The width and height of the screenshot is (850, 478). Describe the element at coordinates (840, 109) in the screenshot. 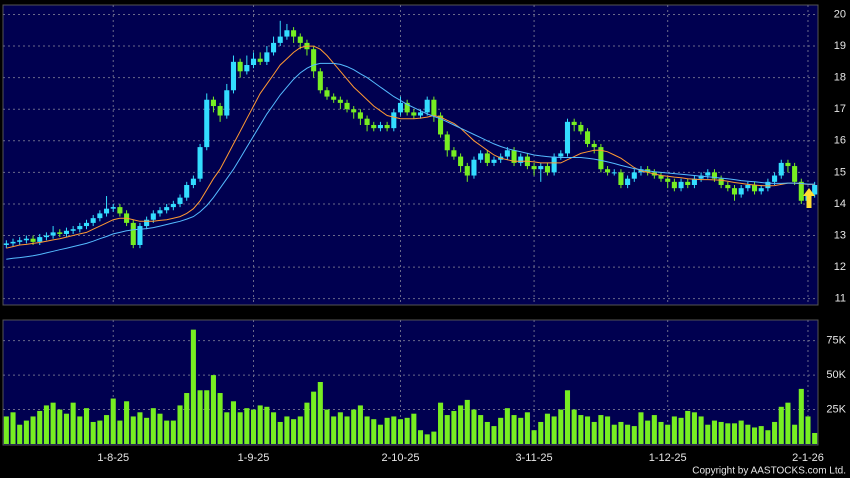

I see `y-tick-label: 17` at that location.